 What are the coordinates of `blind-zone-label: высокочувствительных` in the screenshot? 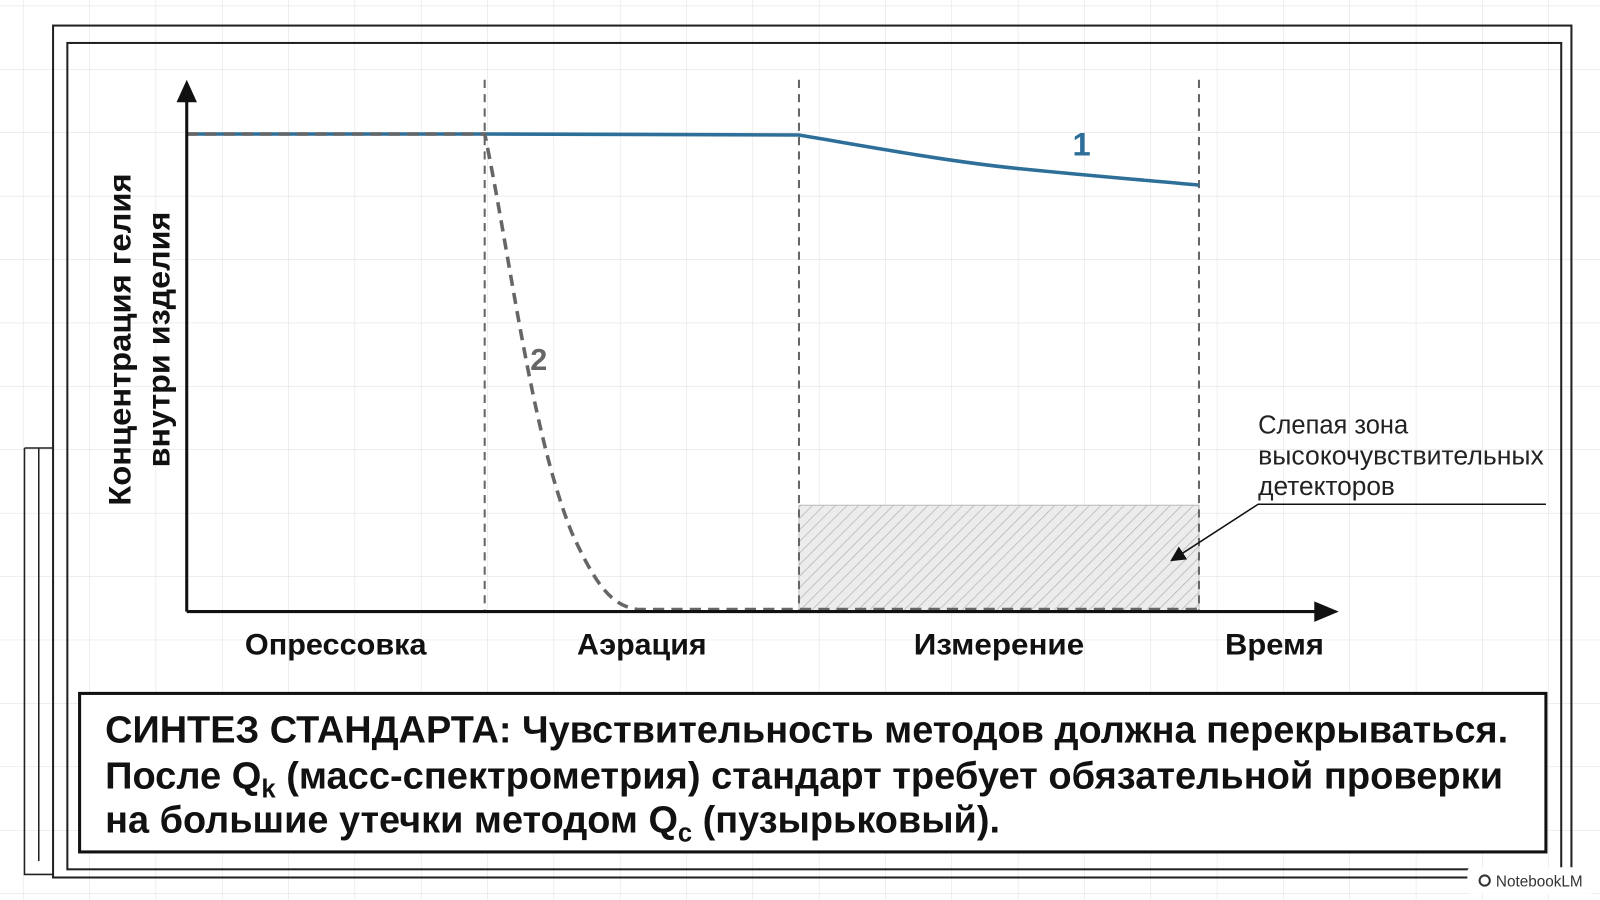 It's located at (1401, 456).